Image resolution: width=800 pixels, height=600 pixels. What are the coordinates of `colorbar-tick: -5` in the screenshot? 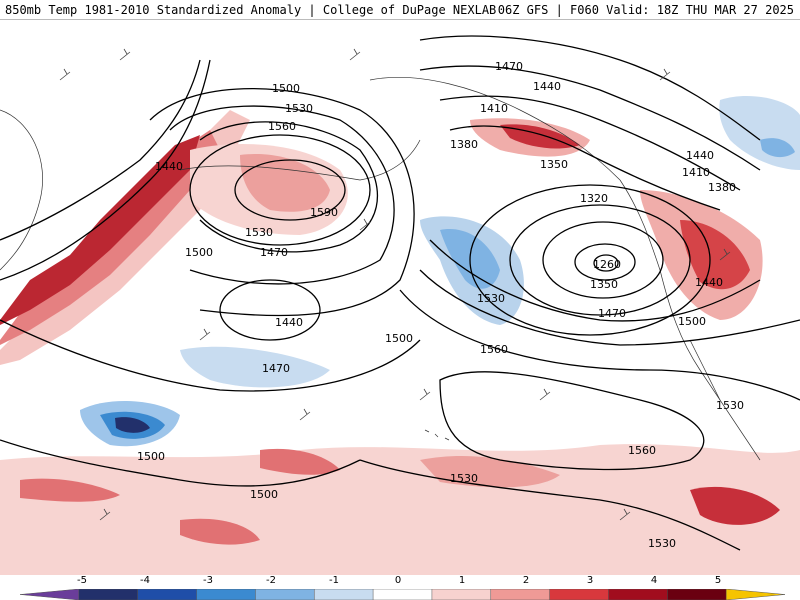 It's located at (82, 580).